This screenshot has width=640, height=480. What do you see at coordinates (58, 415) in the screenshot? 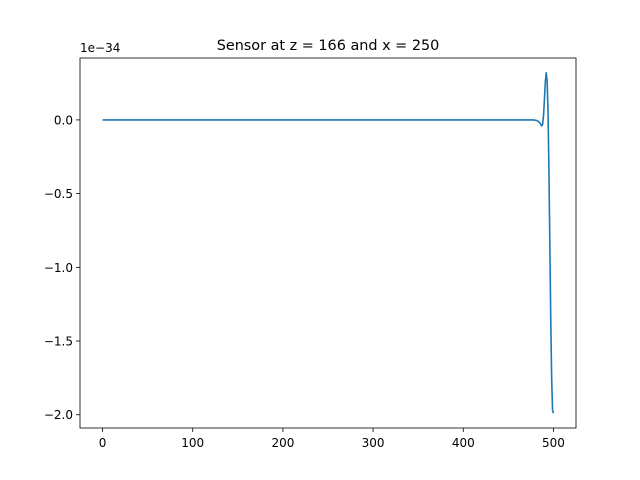
I see `y-tick-label: −2.0` at bounding box center [58, 415].